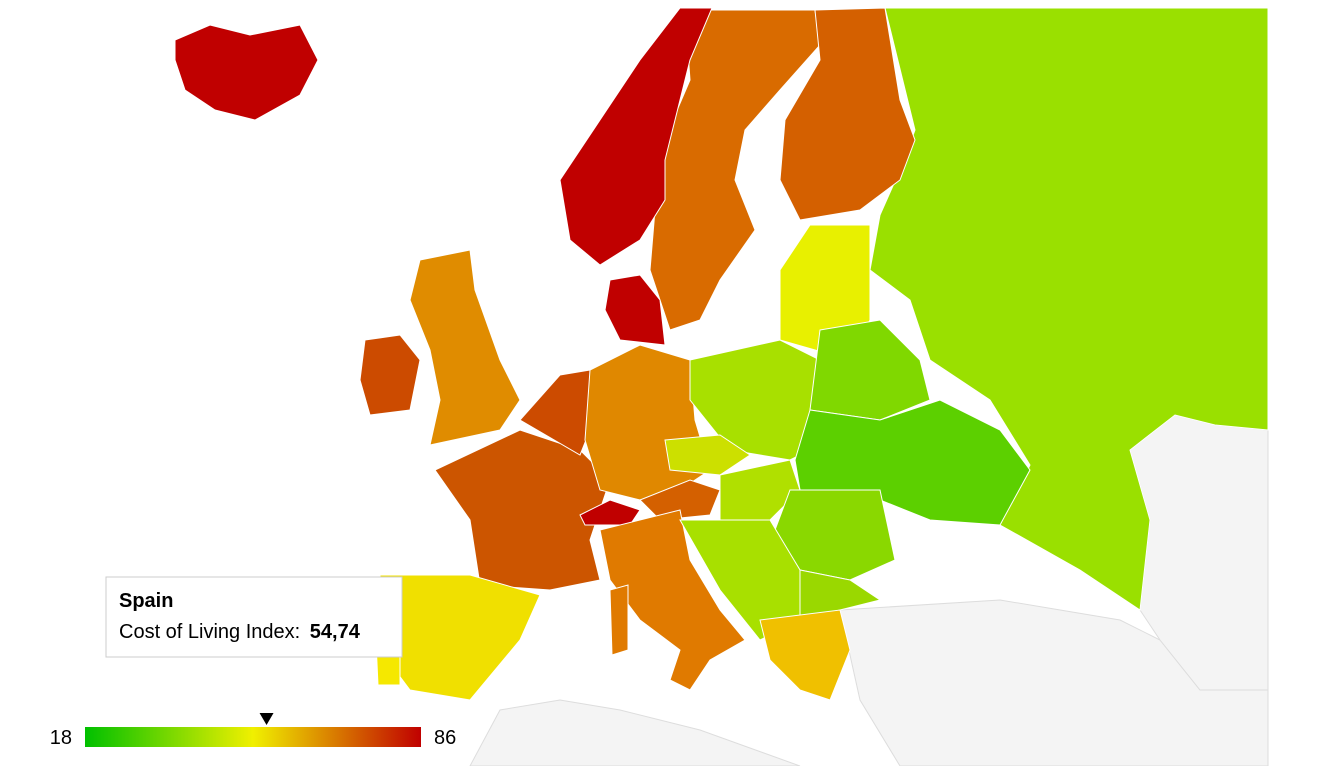 The image size is (1335, 766). What do you see at coordinates (465, 347) in the screenshot?
I see `united-kingdom` at bounding box center [465, 347].